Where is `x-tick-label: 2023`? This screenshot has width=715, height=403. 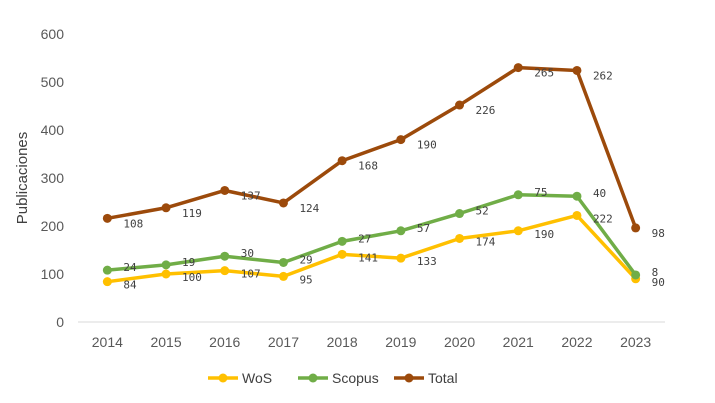 x-tick-label: 2023 is located at coordinates (635, 342).